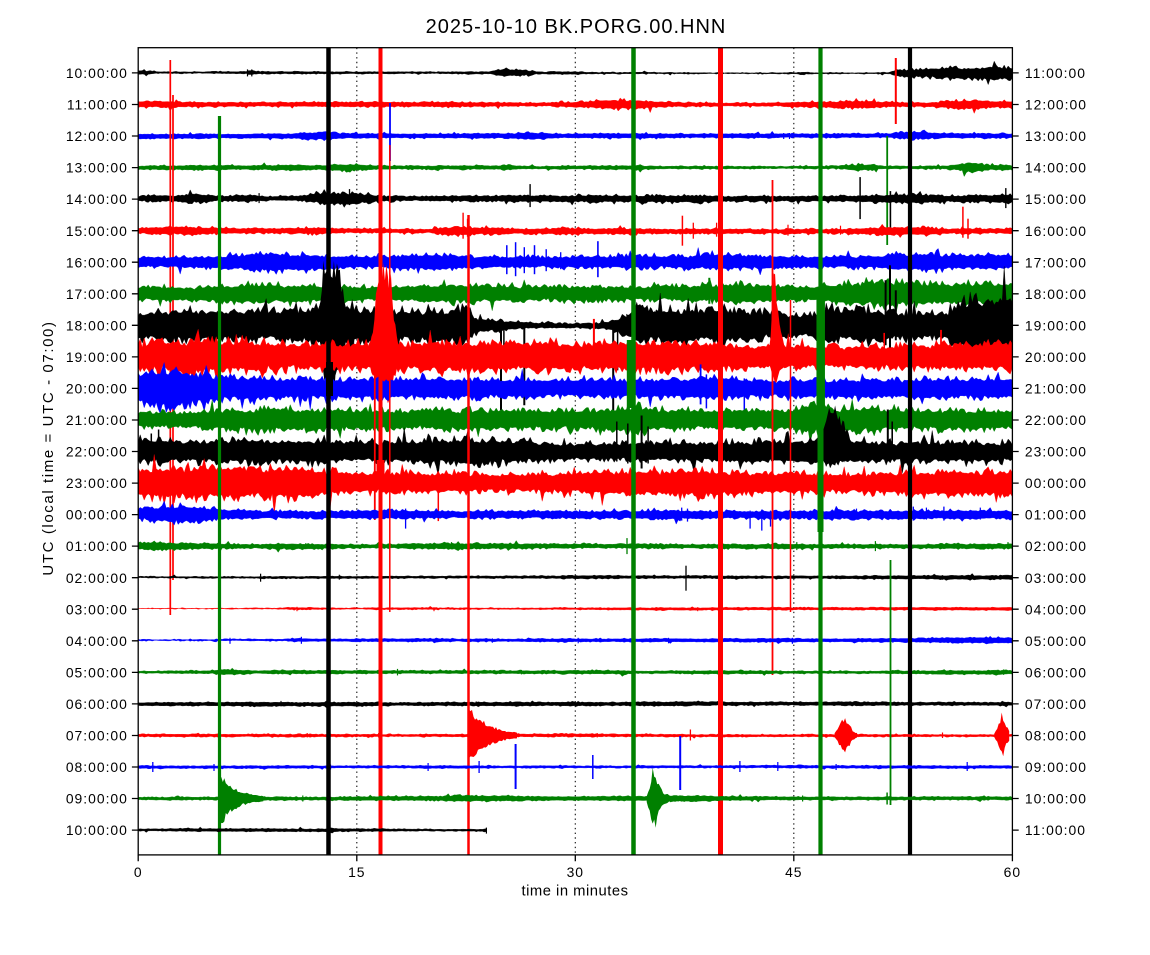 Image resolution: width=1150 pixels, height=955 pixels. Describe the element at coordinates (574, 892) in the screenshot. I see `svg-text: time in minutes` at that location.